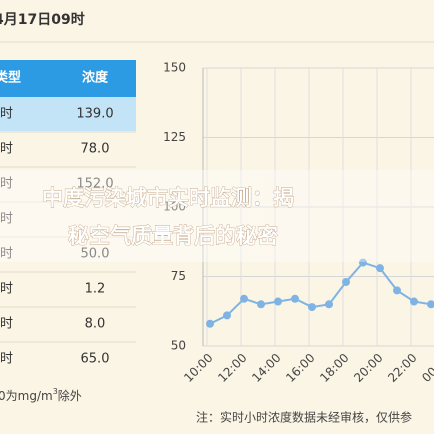  What do you see at coordinates (173, 236) in the screenshot?
I see `banner-title: 秘空气质量背后的秘密` at bounding box center [173, 236].